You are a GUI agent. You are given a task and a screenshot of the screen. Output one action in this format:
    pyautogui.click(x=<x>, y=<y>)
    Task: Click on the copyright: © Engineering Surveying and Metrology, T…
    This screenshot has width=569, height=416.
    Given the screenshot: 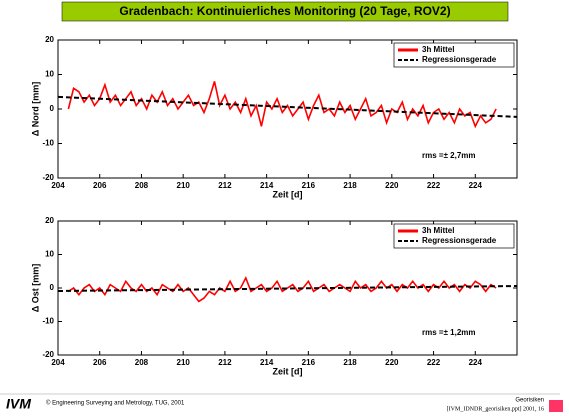 What is the action you would take?
    pyautogui.click(x=115, y=403)
    